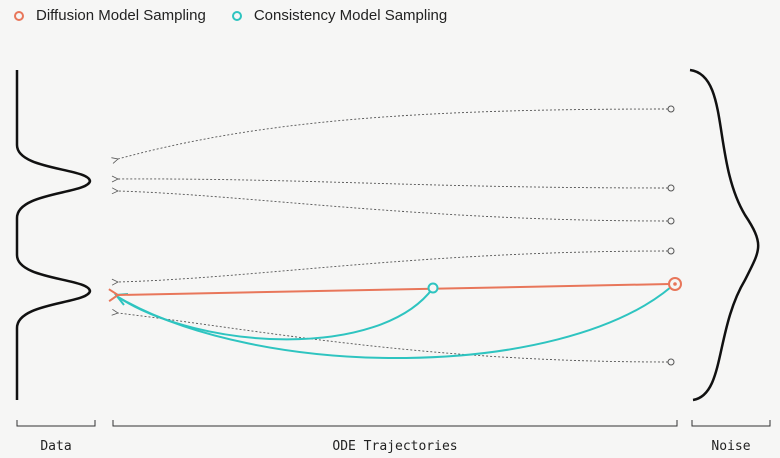 The width and height of the screenshot is (780, 458). What do you see at coordinates (19, 15) in the screenshot?
I see `orange-circle-icon` at bounding box center [19, 15].